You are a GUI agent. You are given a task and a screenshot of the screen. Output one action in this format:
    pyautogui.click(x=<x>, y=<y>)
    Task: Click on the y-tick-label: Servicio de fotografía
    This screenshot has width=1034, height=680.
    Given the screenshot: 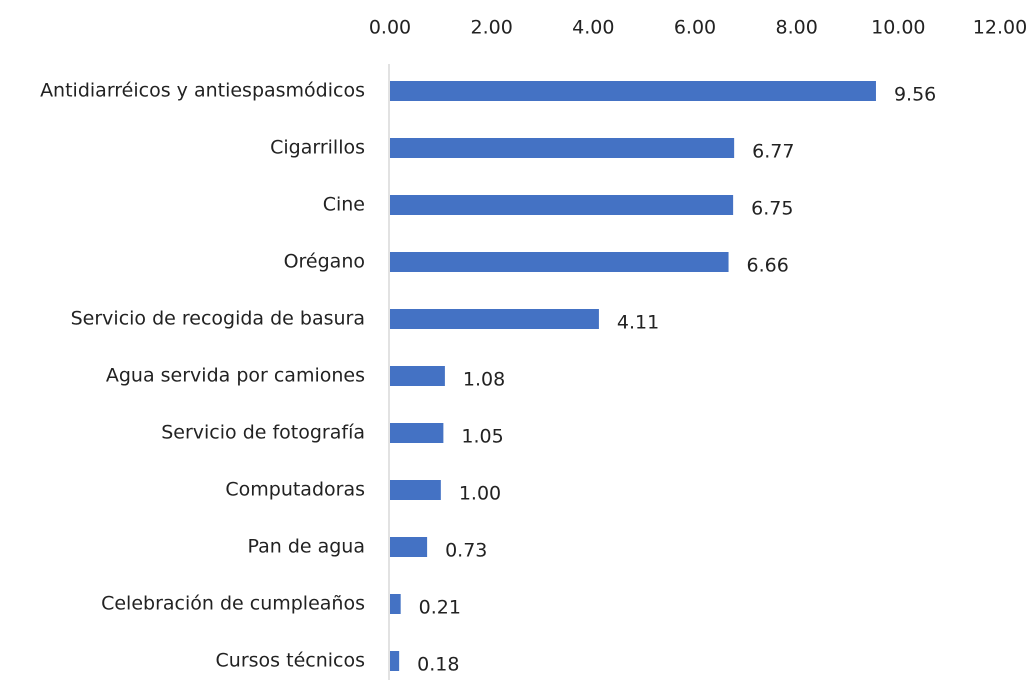 What is the action you would take?
    pyautogui.click(x=263, y=433)
    